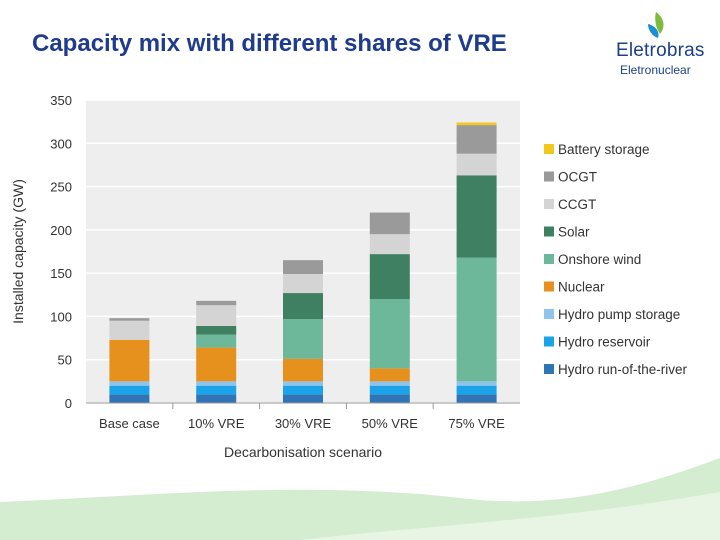  What do you see at coordinates (303, 452) in the screenshot?
I see `x-axis-label: Decarbonisation scenario` at bounding box center [303, 452].